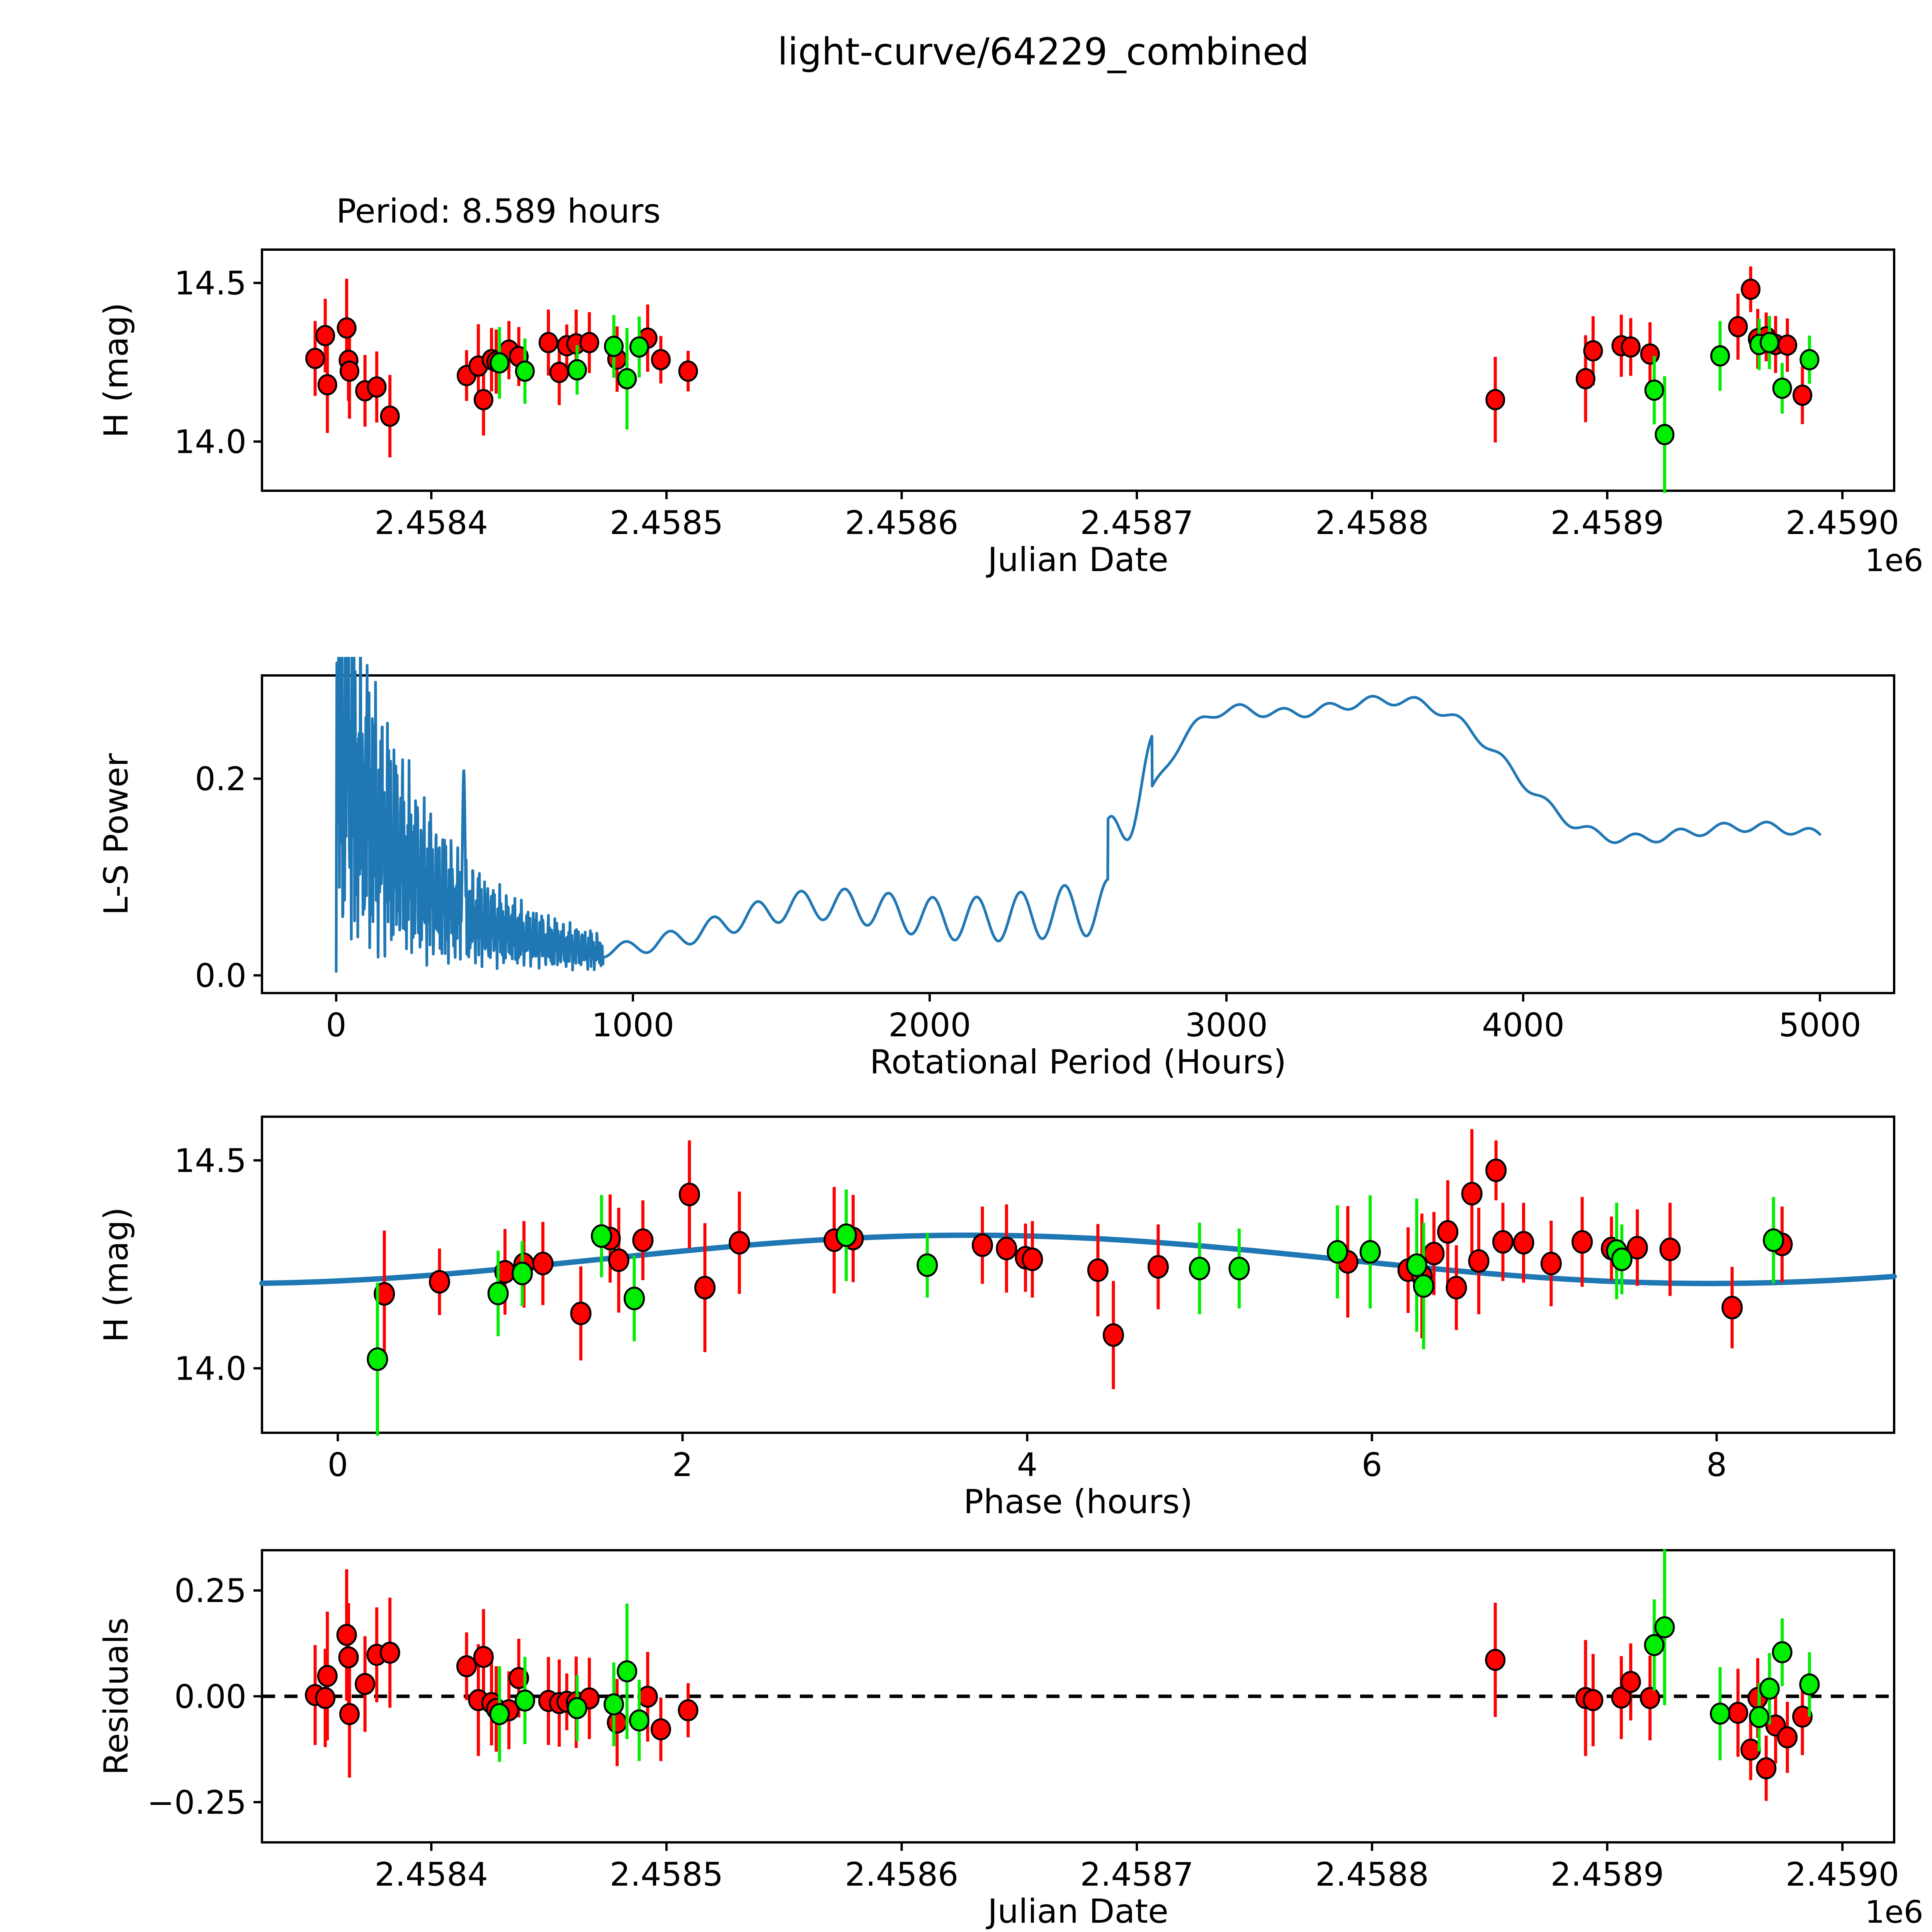  What do you see at coordinates (1155, 1673) in the screenshot?
I see `datapoints-green` at bounding box center [1155, 1673].